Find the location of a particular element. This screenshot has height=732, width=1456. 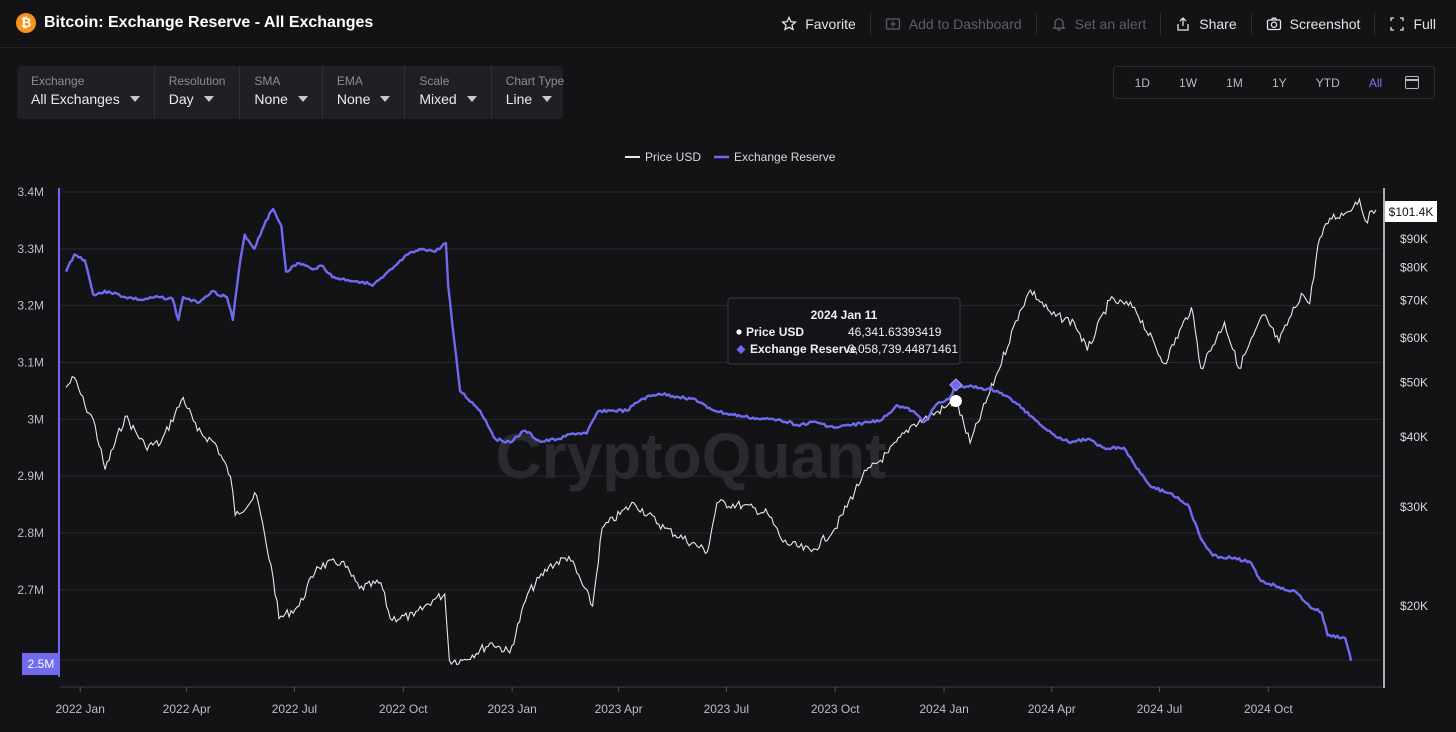

tooltip-price-swatch is located at coordinates (739, 332).